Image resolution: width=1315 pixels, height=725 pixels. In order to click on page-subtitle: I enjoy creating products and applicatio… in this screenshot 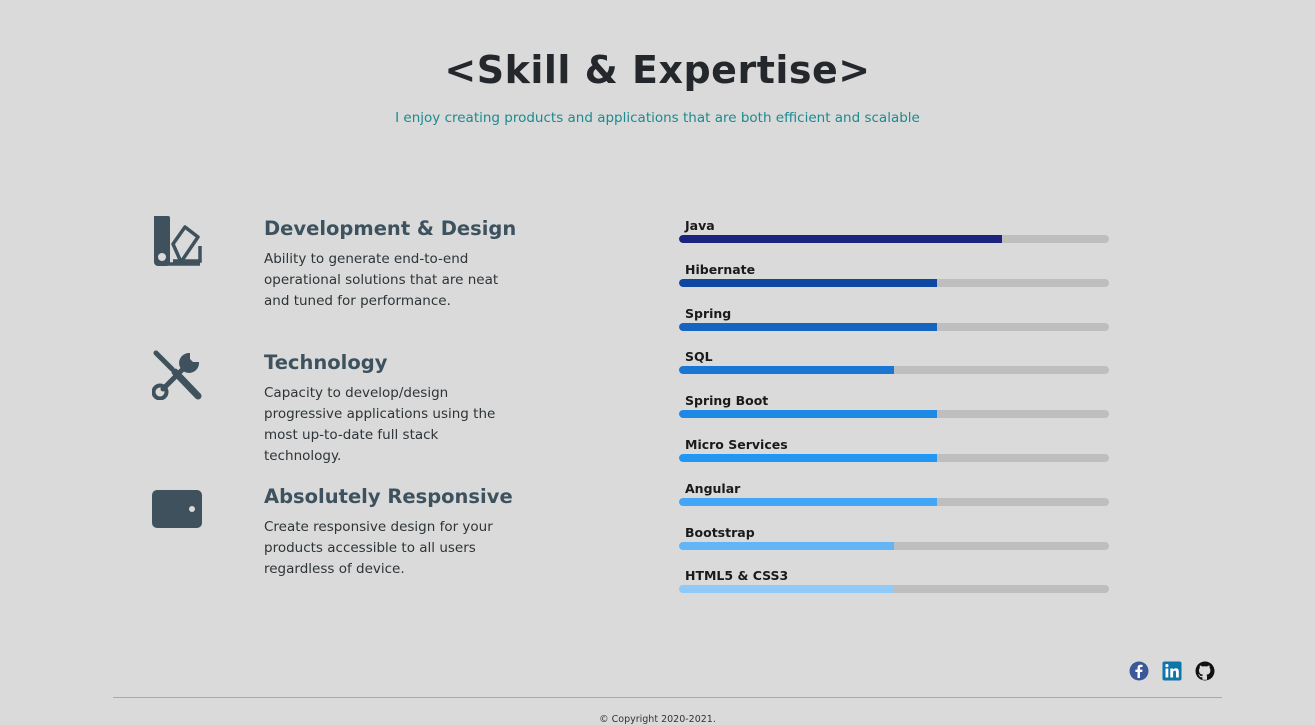, I will do `click(657, 118)`.